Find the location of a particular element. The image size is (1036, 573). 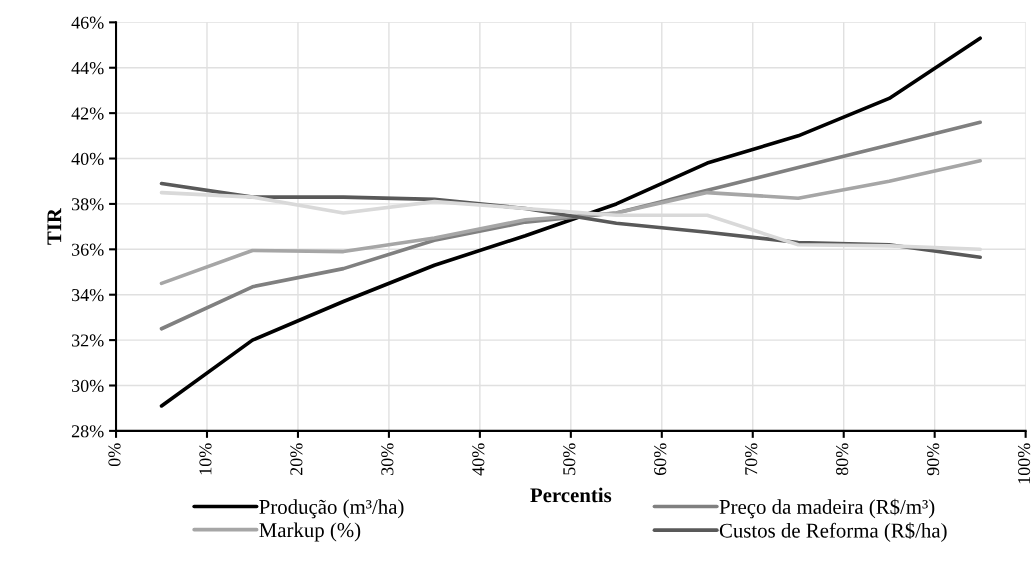

y-tick-label: 38% is located at coordinates (87, 204).